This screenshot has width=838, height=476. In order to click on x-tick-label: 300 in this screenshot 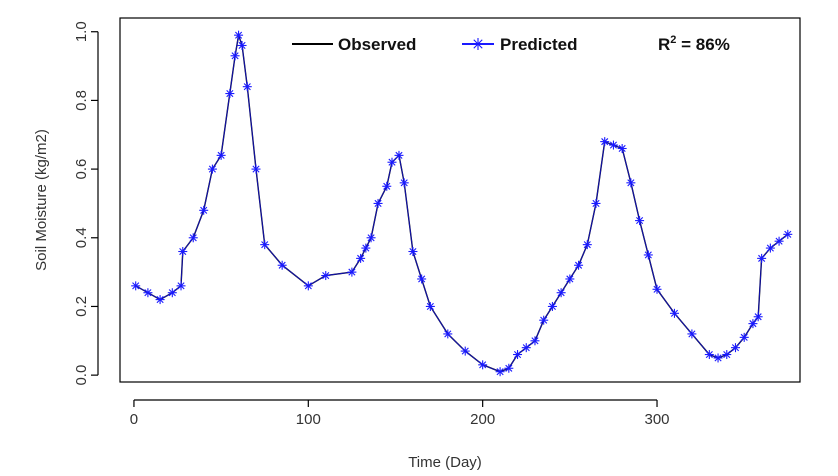, I will do `click(657, 419)`.